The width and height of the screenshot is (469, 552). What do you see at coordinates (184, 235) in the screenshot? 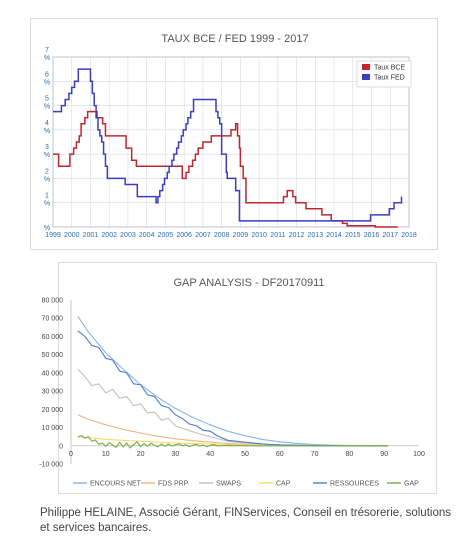
I see `x-tick-label: 2006` at bounding box center [184, 235].